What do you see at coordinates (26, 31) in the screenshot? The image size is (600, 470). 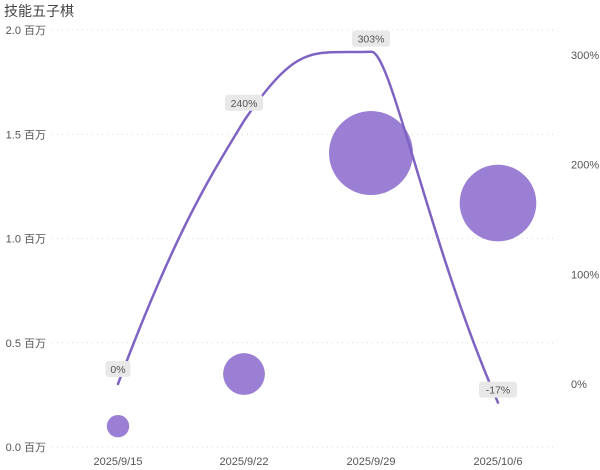 I see `y-left-tick-label: 2.0 百万` at bounding box center [26, 31].